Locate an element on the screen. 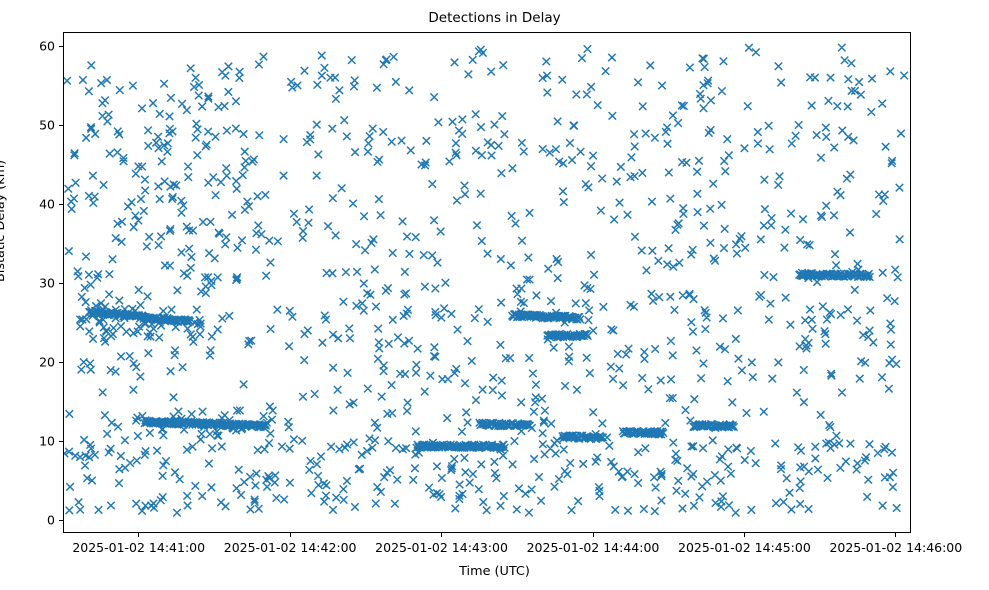 The height and width of the screenshot is (590, 989). y-tick-label: 60 is located at coordinates (47, 46).